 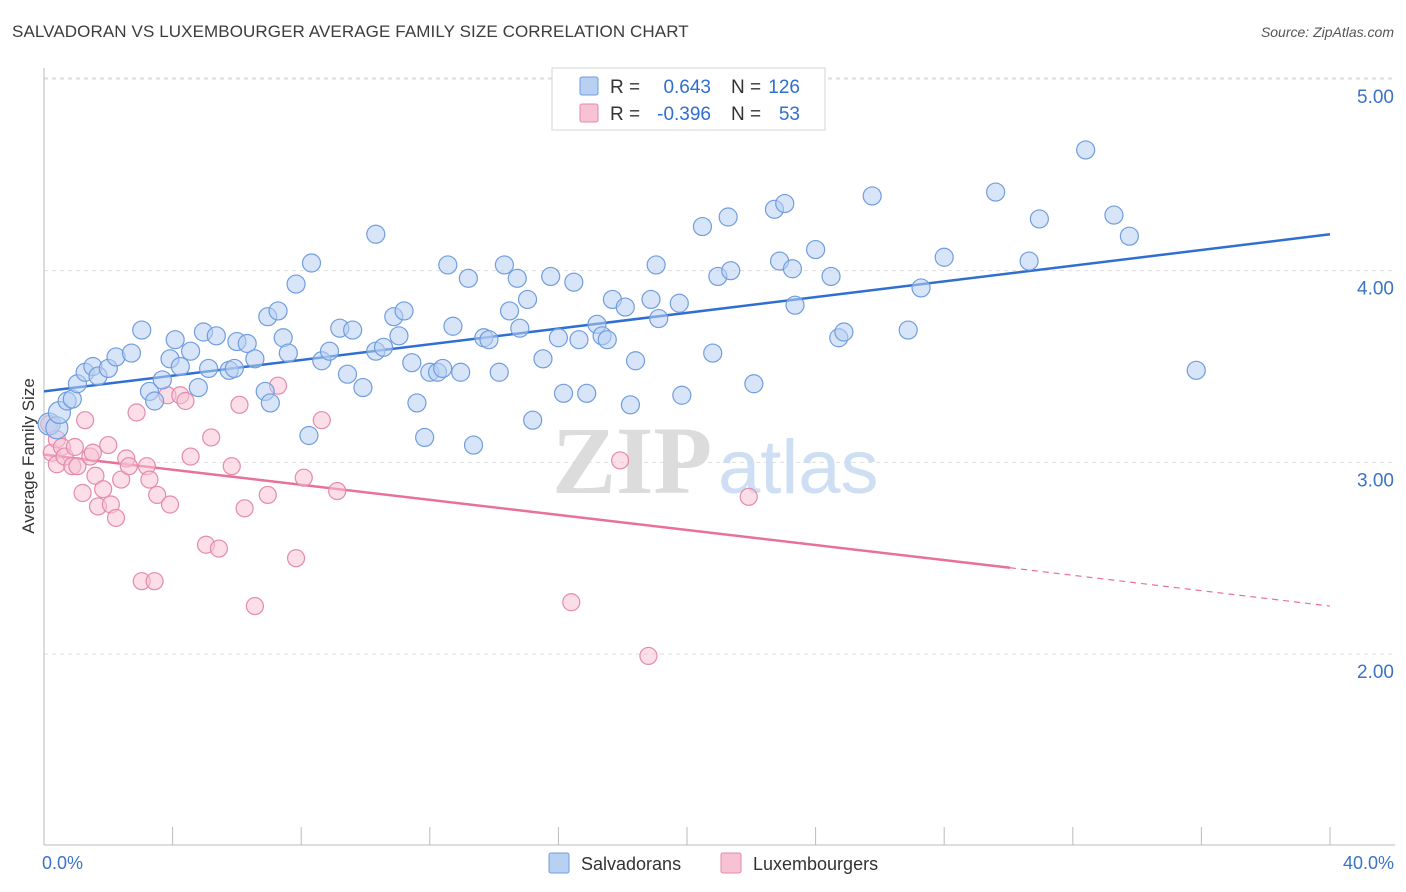 What do you see at coordinates (715, 460) in the screenshot?
I see `watermark: ZIP atlas` at bounding box center [715, 460].